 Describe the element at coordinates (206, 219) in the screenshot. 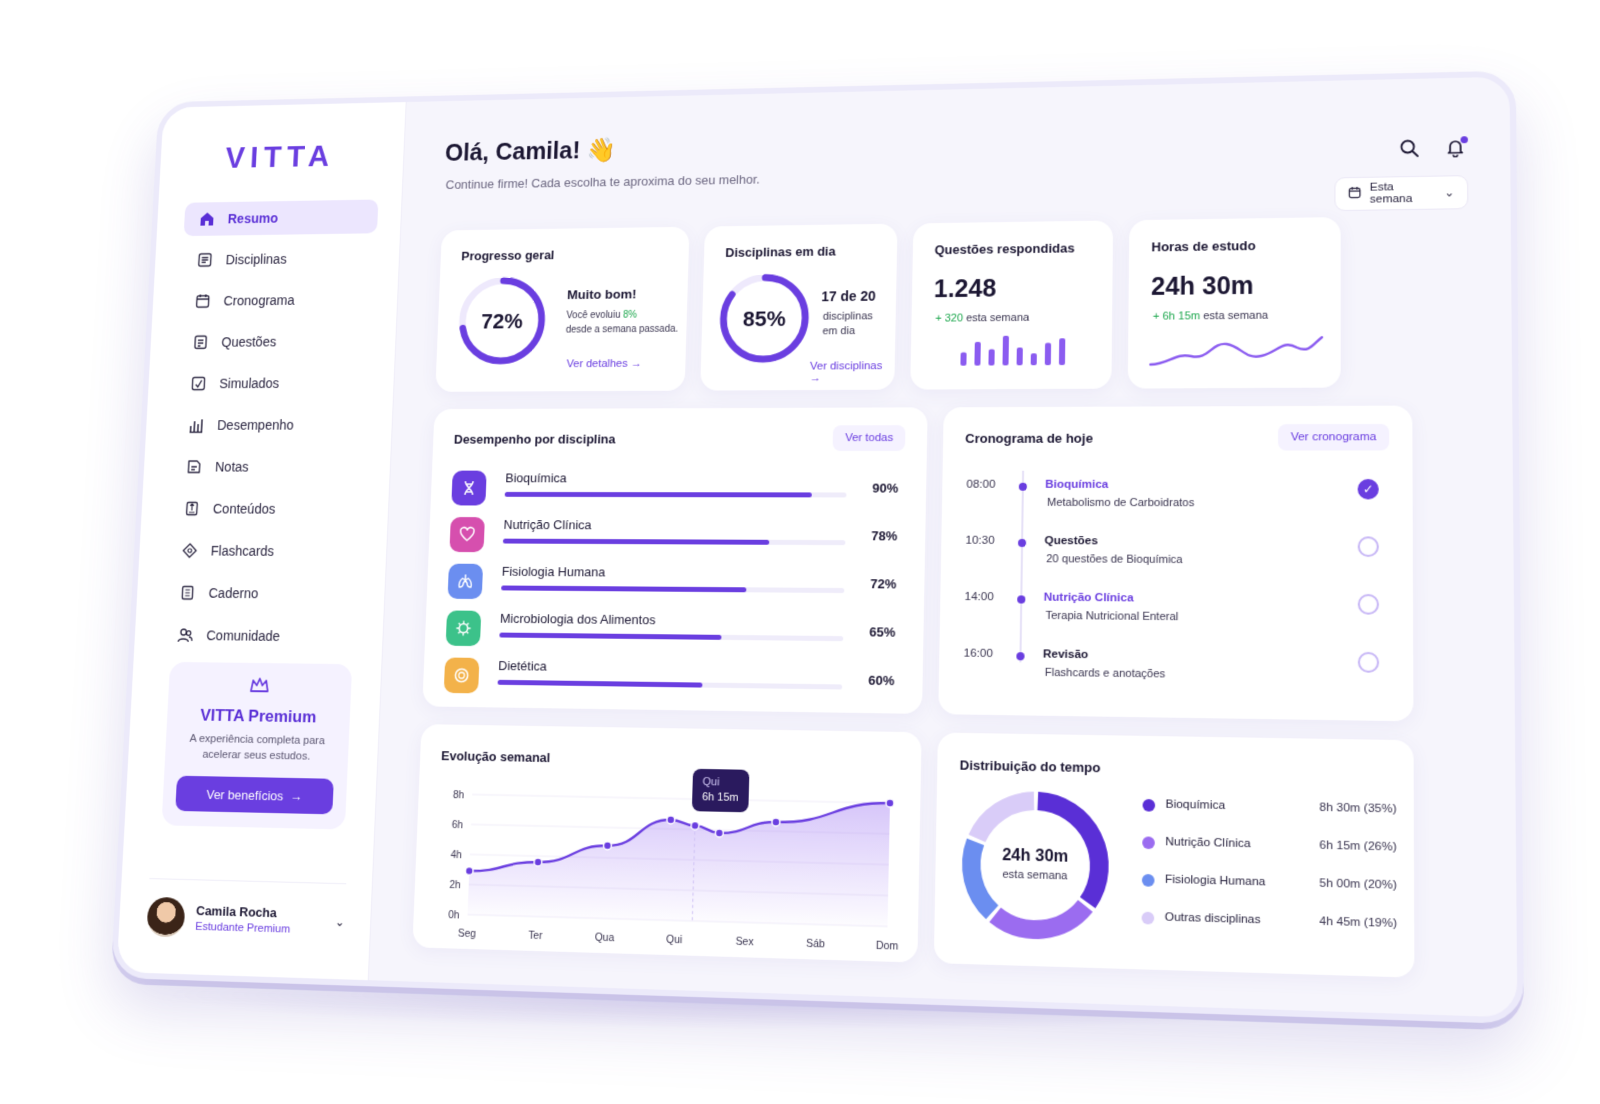

I see `home-icon` at that location.